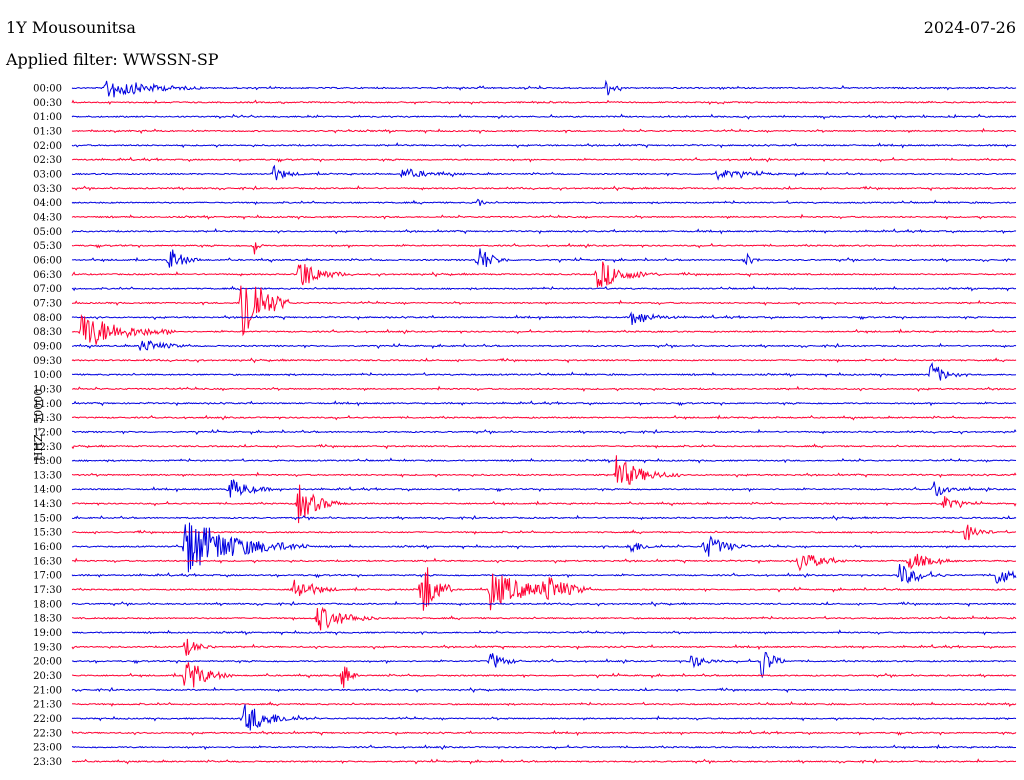 The image size is (1024, 780). What do you see at coordinates (47, 131) in the screenshot?
I see `row-time-label: 01:30` at bounding box center [47, 131].